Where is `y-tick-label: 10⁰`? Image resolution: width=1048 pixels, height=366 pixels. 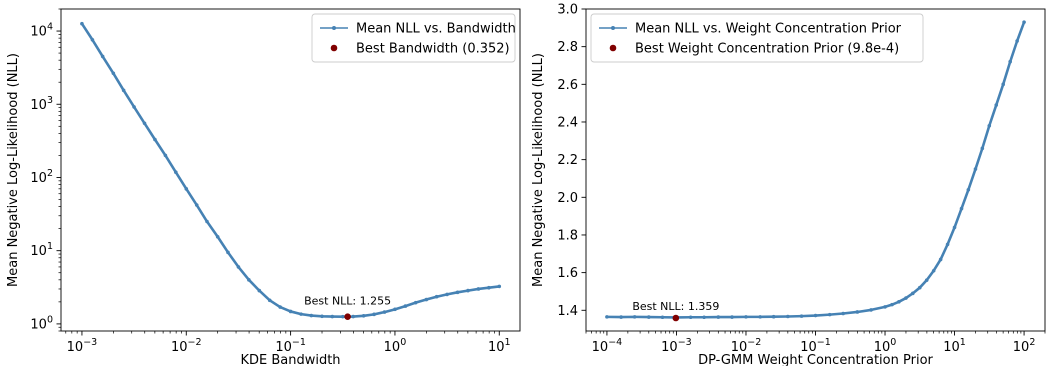
y-tick-label: 10⁰ is located at coordinates (41, 323).